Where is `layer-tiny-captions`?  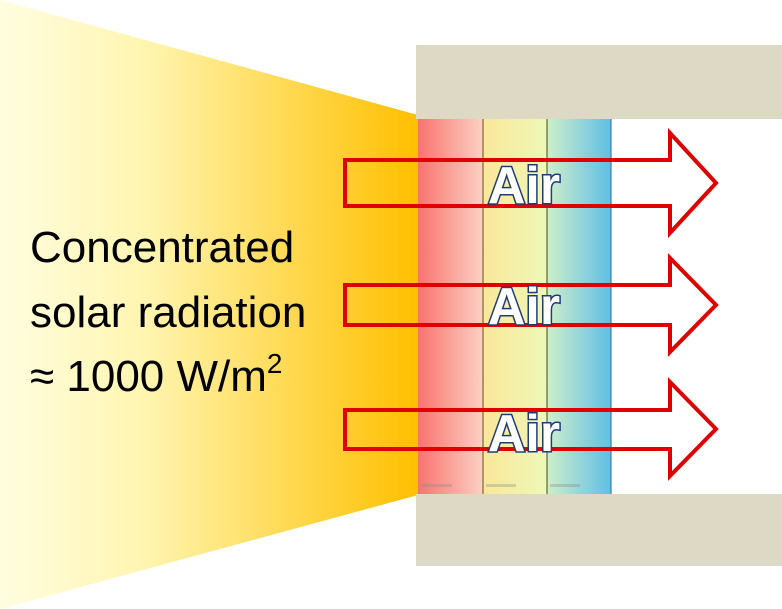 layer-tiny-captions is located at coordinates (501, 485).